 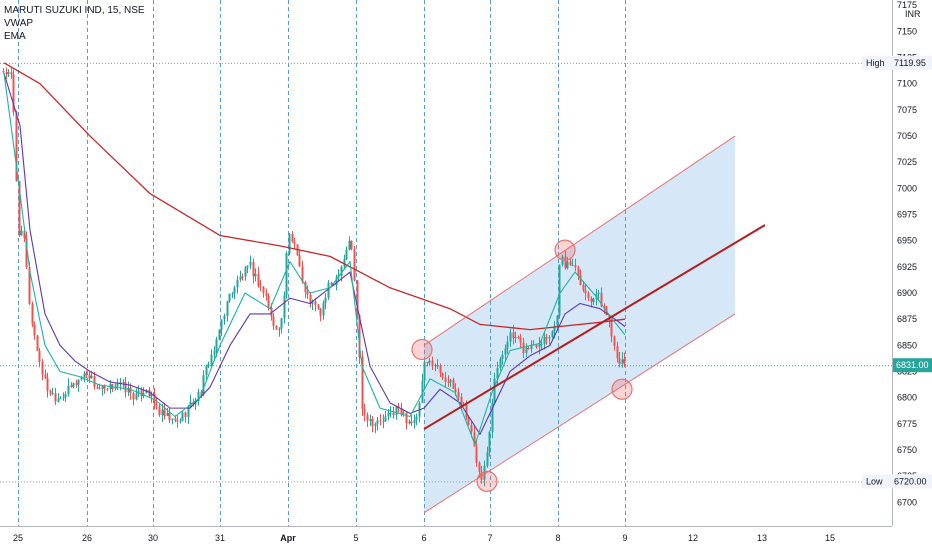 I want to click on price-tick-label: 6975, so click(x=907, y=215).